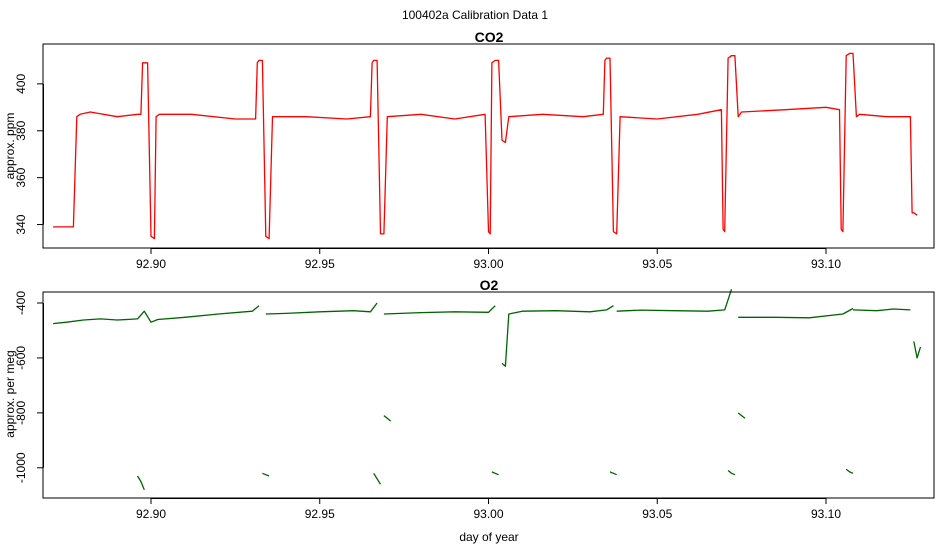 The height and width of the screenshot is (550, 950). What do you see at coordinates (488, 264) in the screenshot?
I see `co2-x-tick-label: 93.00` at bounding box center [488, 264].